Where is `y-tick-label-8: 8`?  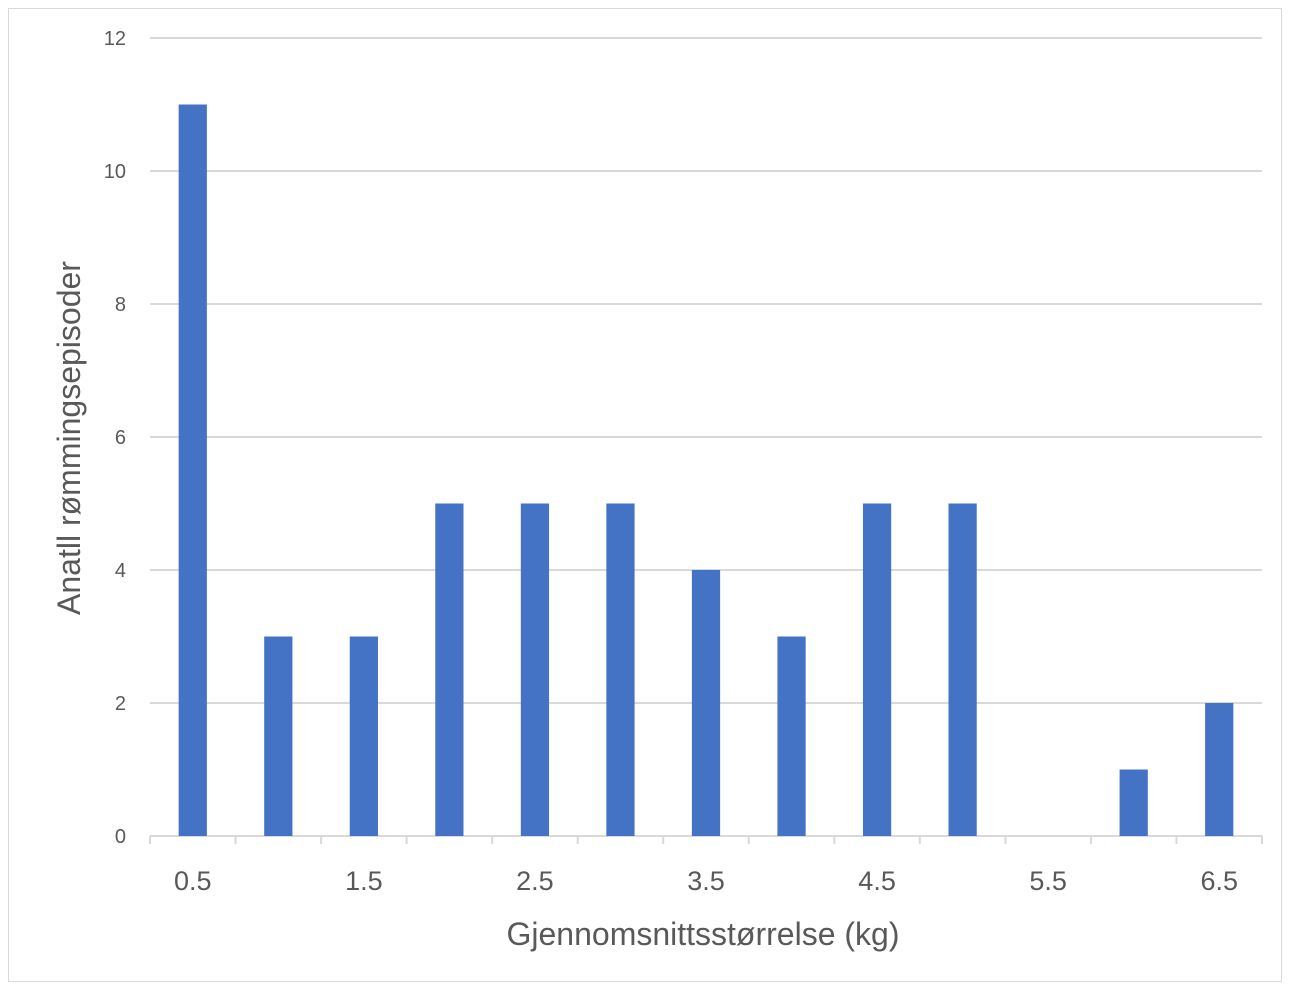 y-tick-label-8: 8 is located at coordinates (120, 305).